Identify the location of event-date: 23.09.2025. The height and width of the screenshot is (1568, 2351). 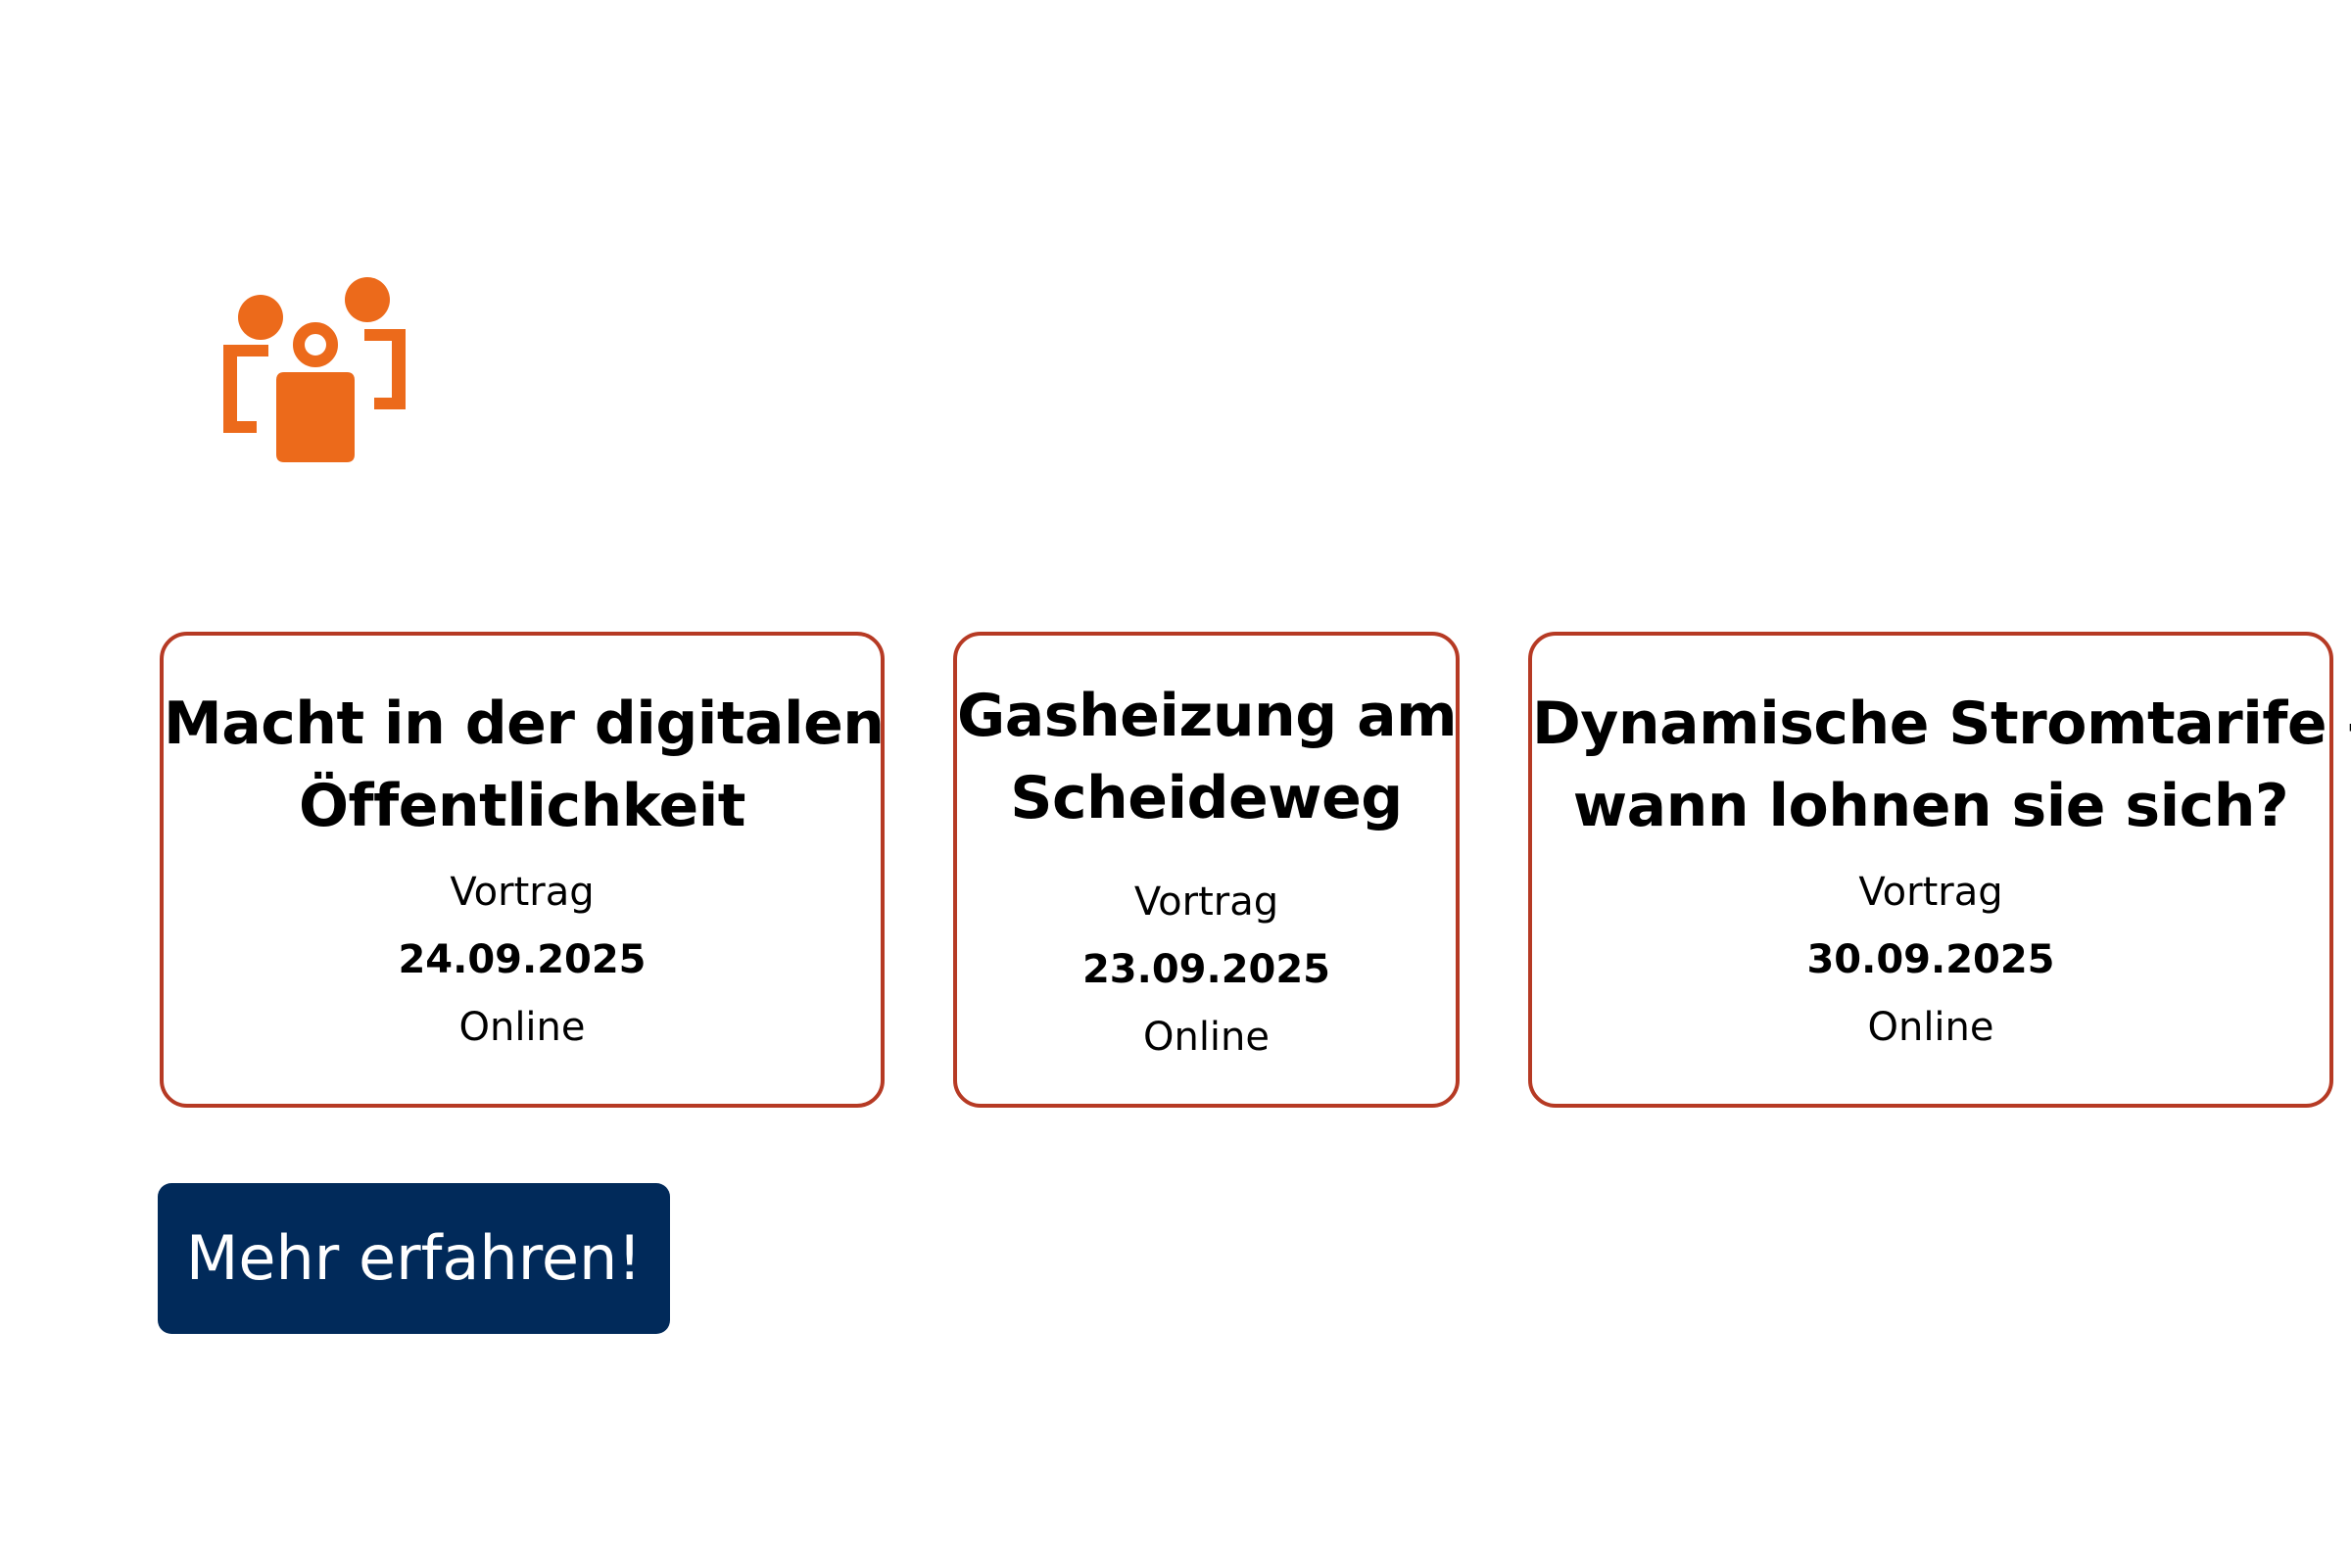
(1206, 970).